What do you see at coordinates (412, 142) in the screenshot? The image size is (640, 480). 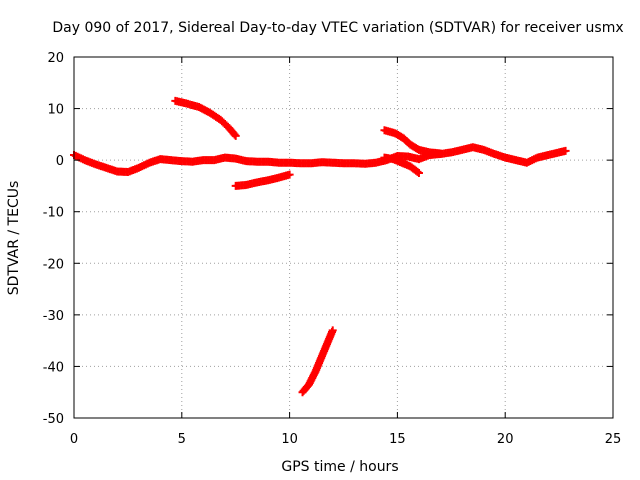 I see `series-arc-d` at bounding box center [412, 142].